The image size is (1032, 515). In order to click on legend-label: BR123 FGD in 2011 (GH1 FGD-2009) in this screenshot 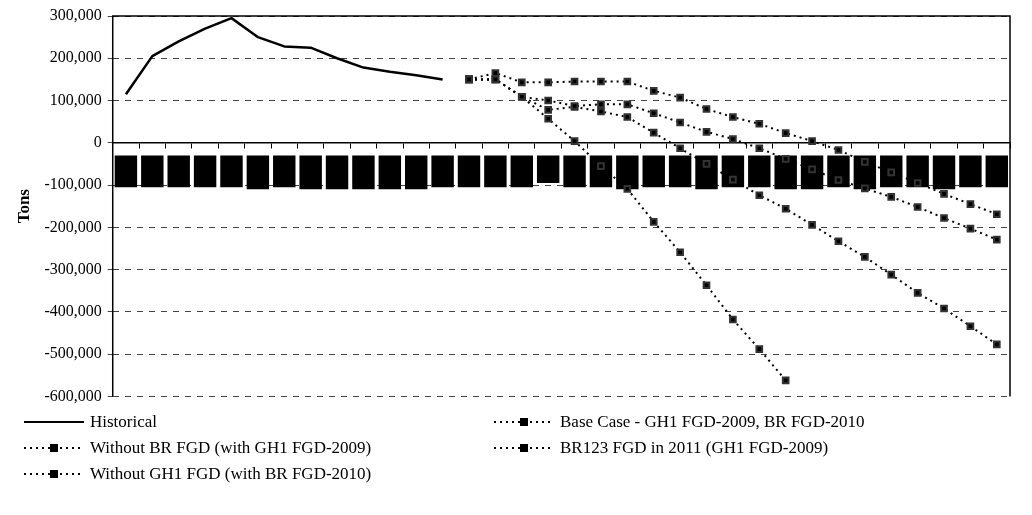, I will do `click(694, 448)`.